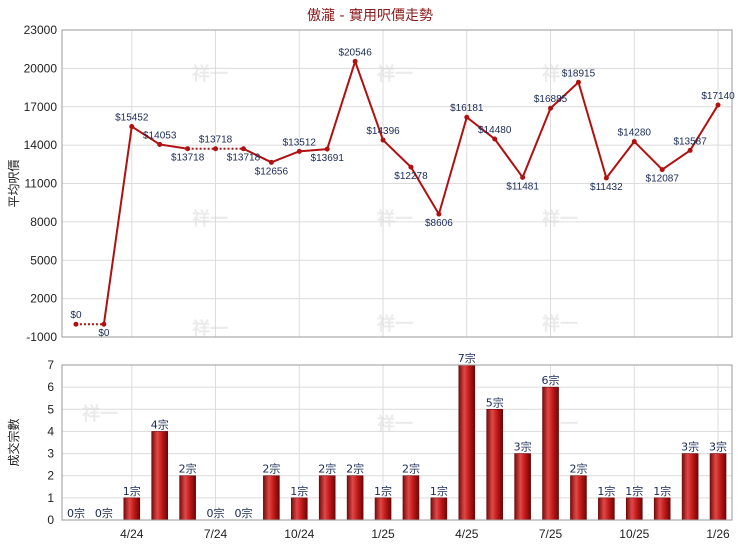  Describe the element at coordinates (272, 171) in the screenshot. I see `line-data-label: $12656` at that location.